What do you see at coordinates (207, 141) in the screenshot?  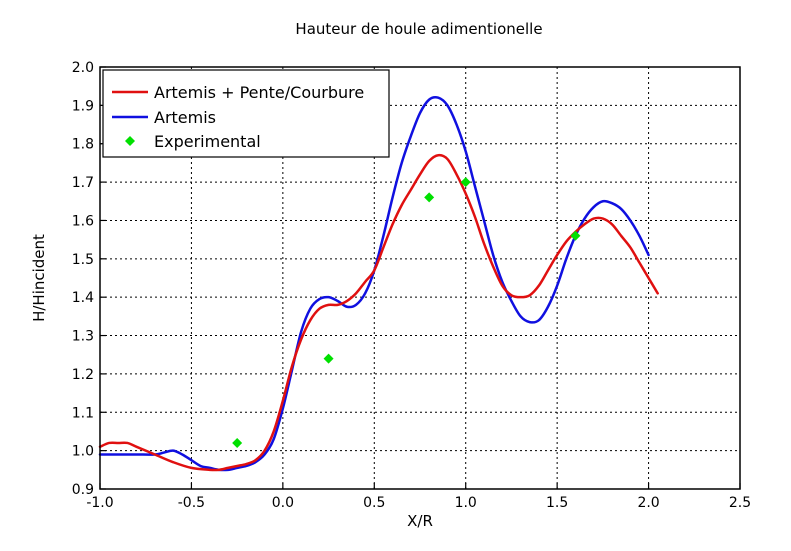 I see `legend-label-experimental: Experimental` at bounding box center [207, 141].